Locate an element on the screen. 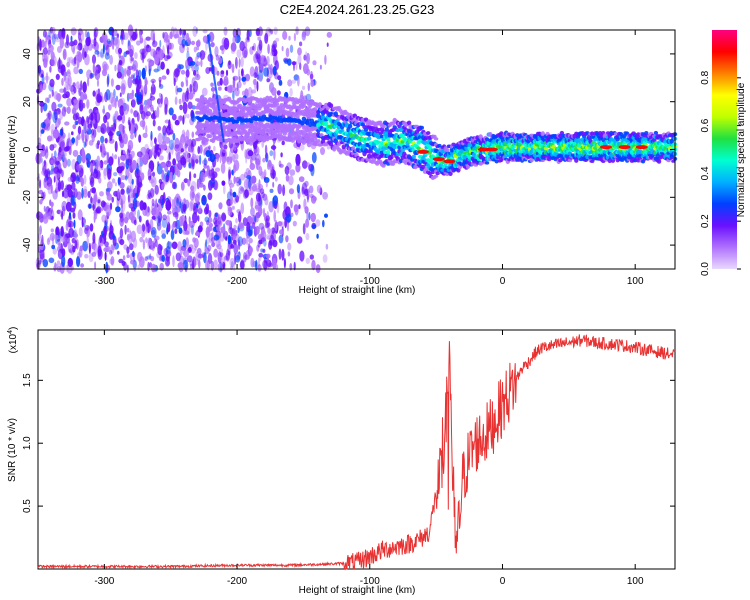  y-tick-label: 40 is located at coordinates (27, 54).